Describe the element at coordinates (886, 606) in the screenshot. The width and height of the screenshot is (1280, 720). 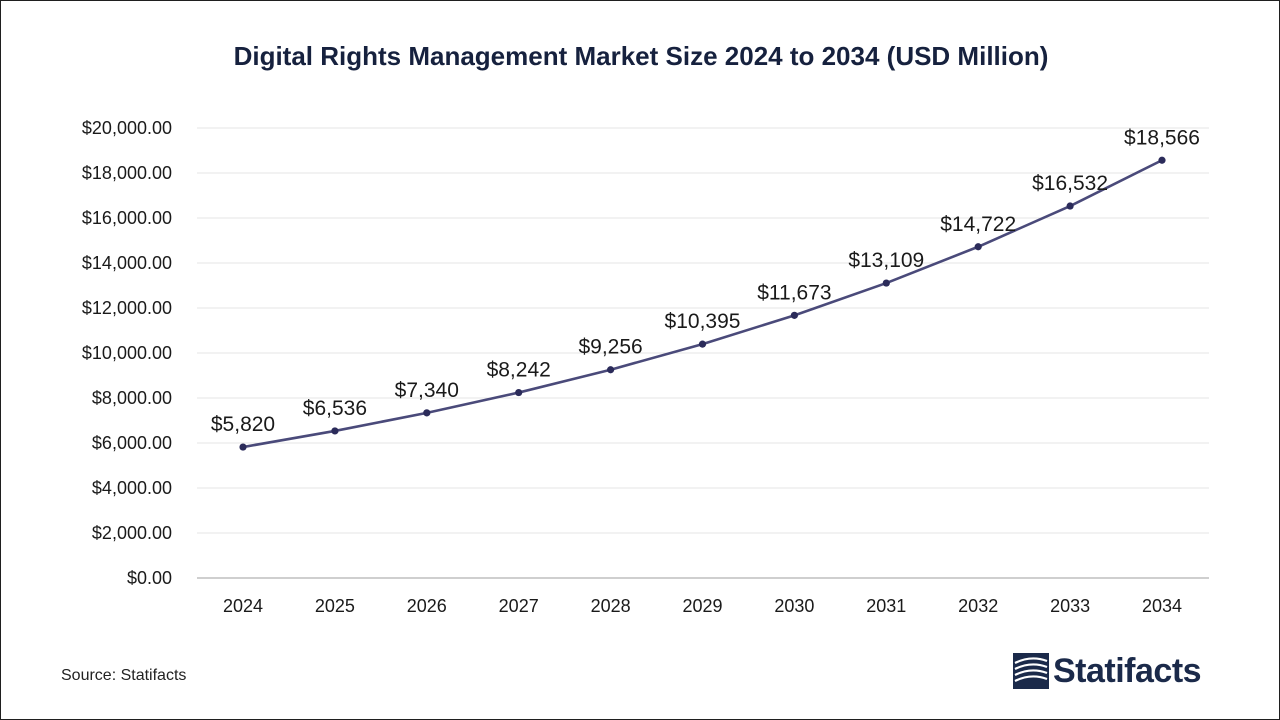
I see `x-tick-label: 2031` at that location.